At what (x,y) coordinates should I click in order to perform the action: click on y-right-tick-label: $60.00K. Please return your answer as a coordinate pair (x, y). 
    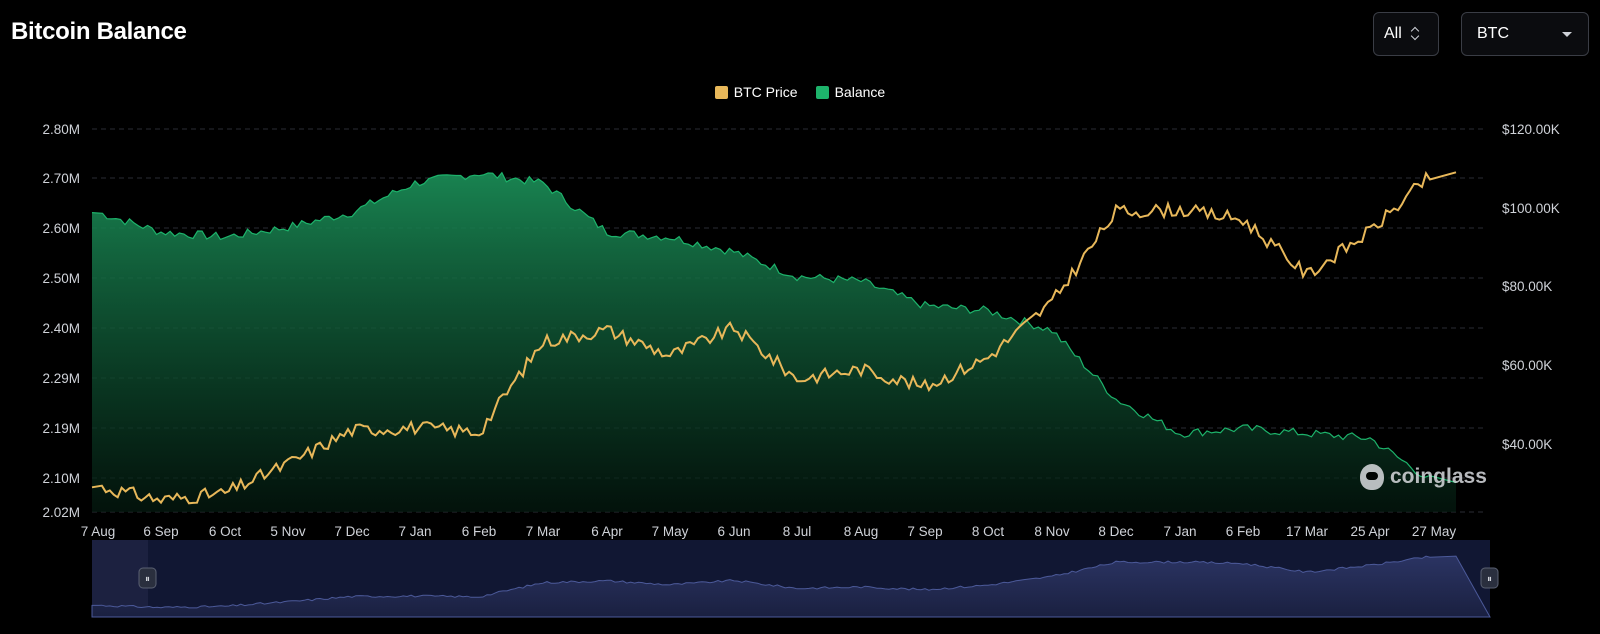
    Looking at the image, I should click on (1527, 365).